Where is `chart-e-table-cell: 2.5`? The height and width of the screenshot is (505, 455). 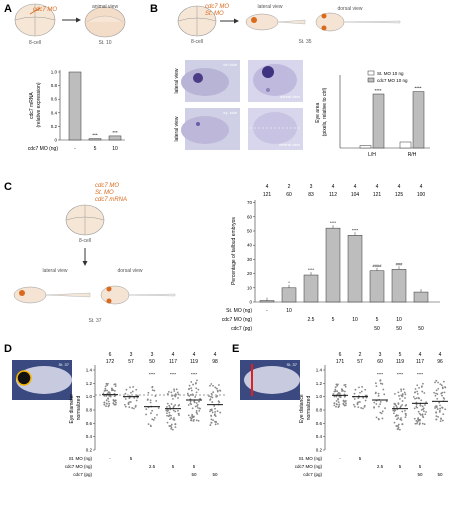 chart-e-table-cell: 2.5 is located at coordinates (380, 466).